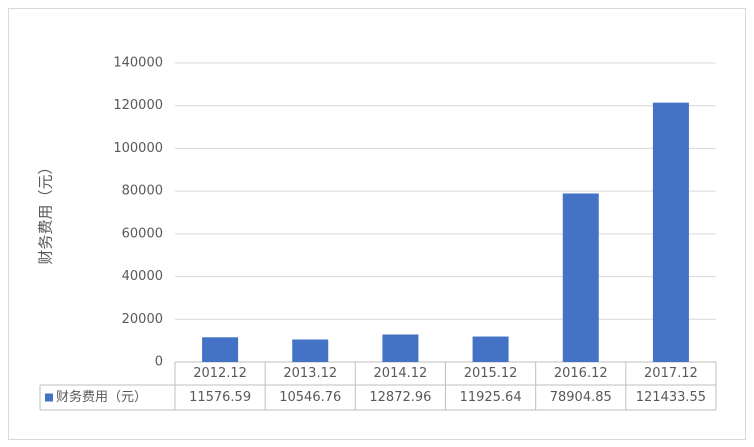 The height and width of the screenshot is (447, 754). Describe the element at coordinates (142, 319) in the screenshot. I see `y-tick-label: 20000` at that location.